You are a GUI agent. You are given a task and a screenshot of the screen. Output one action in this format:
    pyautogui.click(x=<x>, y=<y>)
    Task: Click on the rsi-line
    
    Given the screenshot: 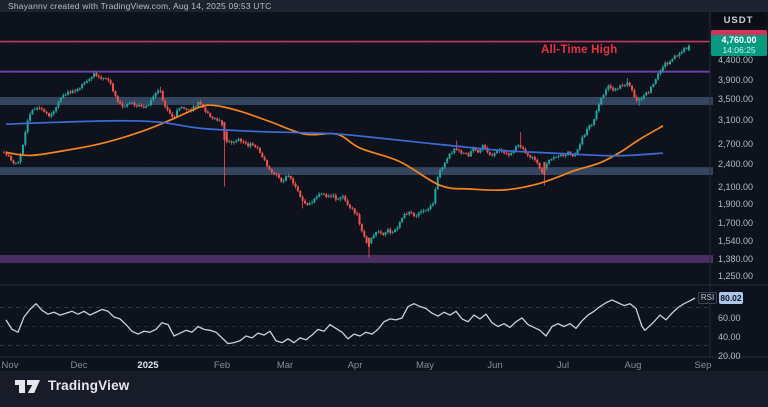 What is the action you would take?
    pyautogui.click(x=350, y=321)
    